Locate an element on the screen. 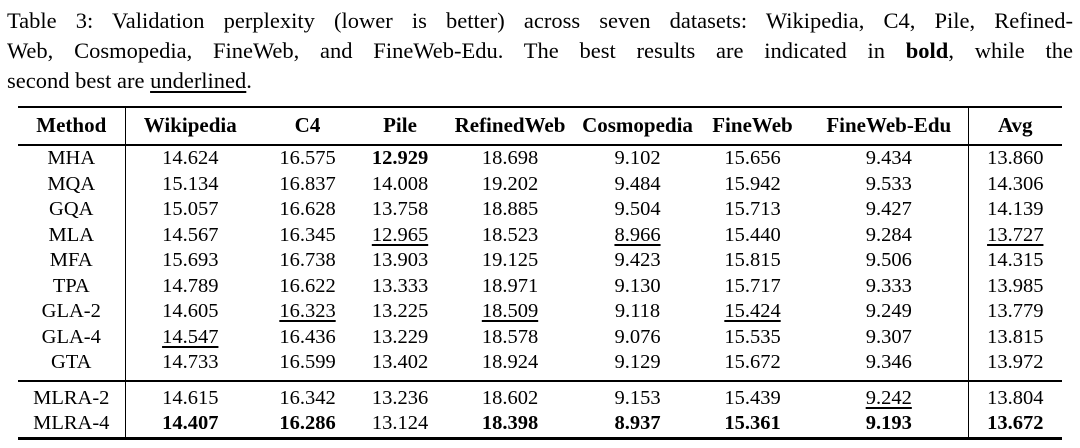 This screenshot has width=1080, height=448. value: 16.436 is located at coordinates (307, 336).